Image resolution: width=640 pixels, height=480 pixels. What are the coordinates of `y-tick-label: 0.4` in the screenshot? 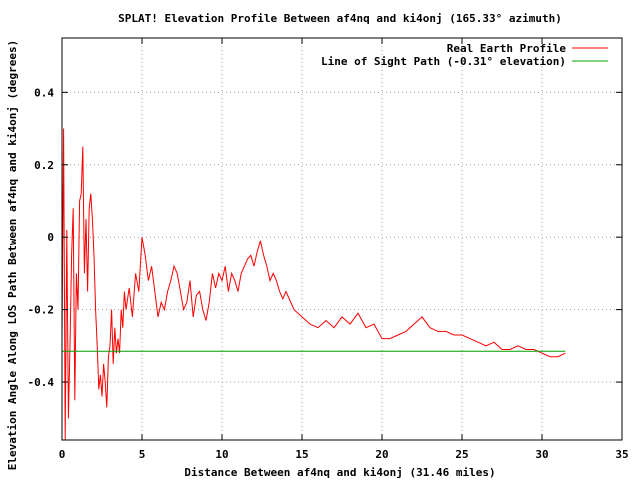 It's located at (44, 92).